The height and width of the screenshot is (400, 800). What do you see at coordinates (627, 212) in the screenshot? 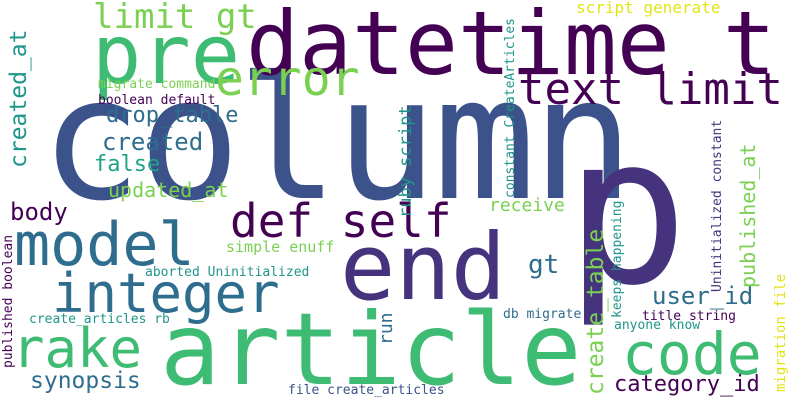
I see `word-p: p` at bounding box center [627, 212].